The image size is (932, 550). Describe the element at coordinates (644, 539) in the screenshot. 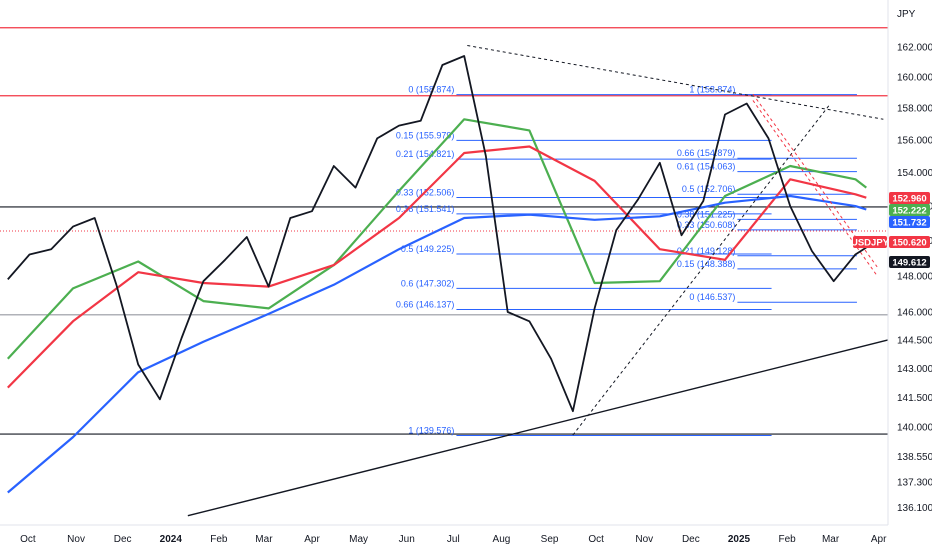

I see `x-tick-label-13: Nov` at that location.